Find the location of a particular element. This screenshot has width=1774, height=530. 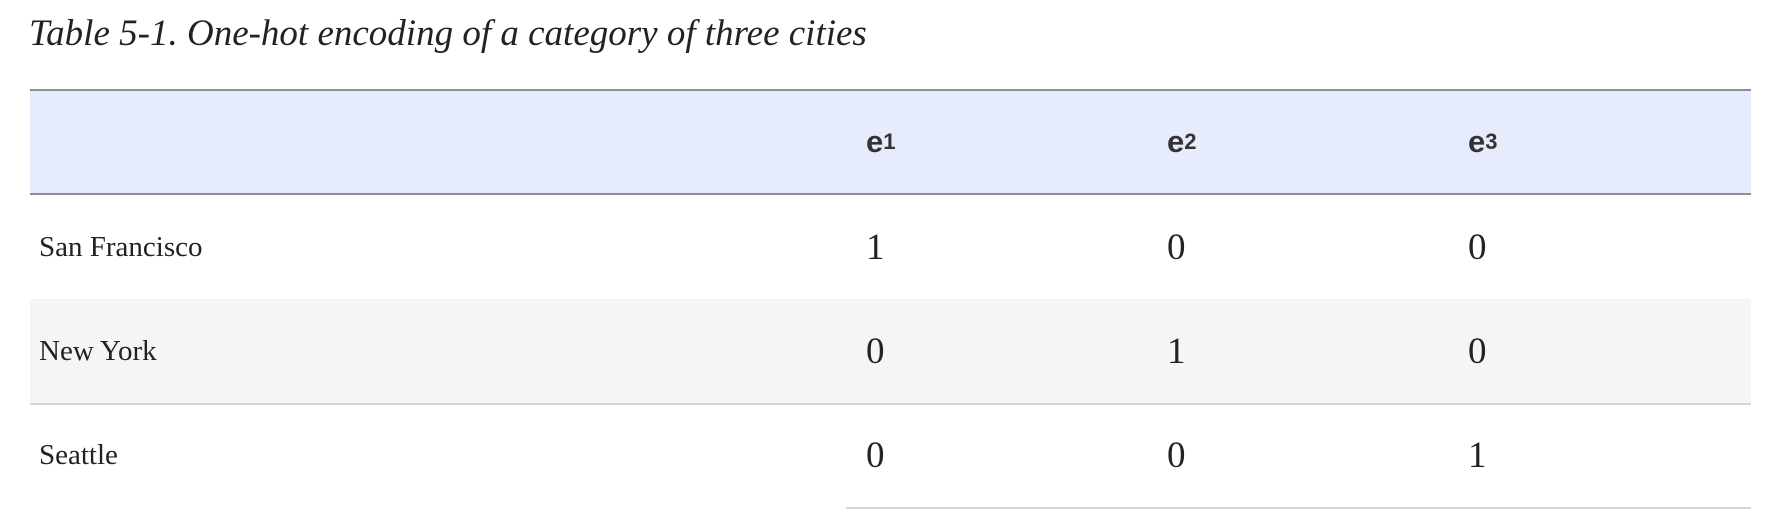

row-label: San Francisco is located at coordinates (121, 246).